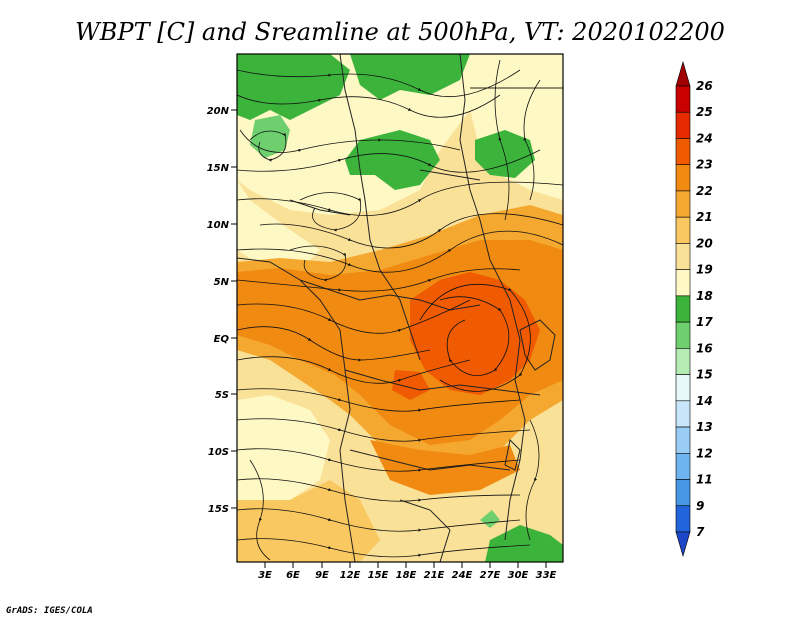 The image size is (800, 618). I want to click on colorbar-label: 20, so click(704, 243).